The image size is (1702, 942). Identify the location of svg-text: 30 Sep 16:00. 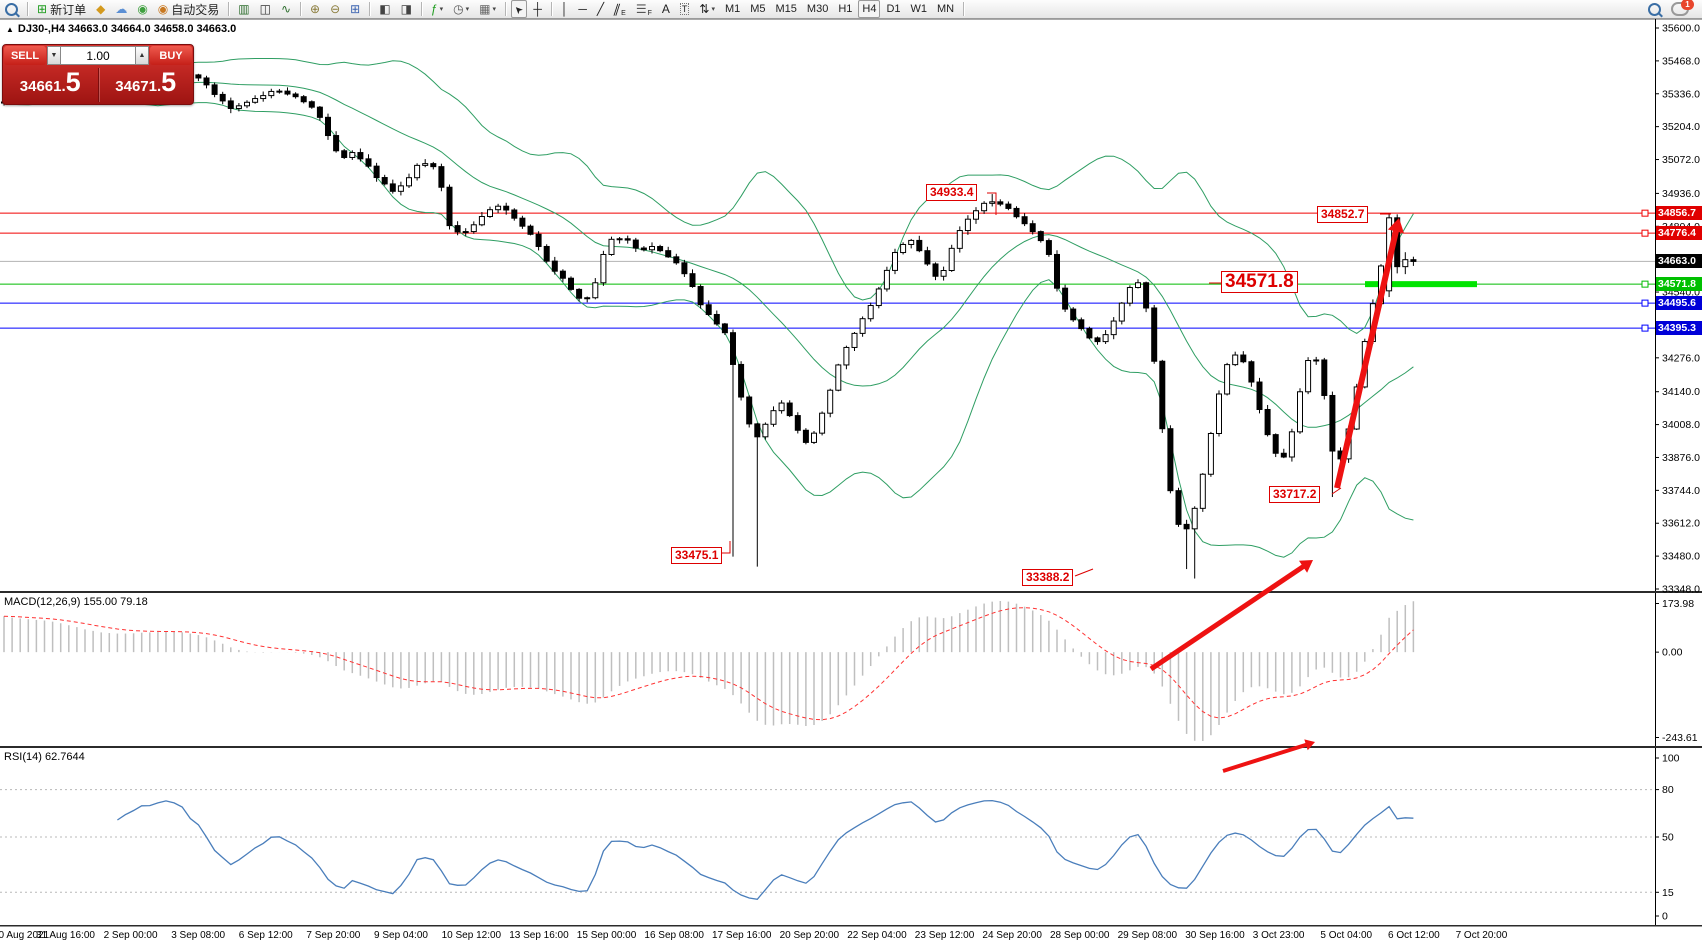
(1215, 935).